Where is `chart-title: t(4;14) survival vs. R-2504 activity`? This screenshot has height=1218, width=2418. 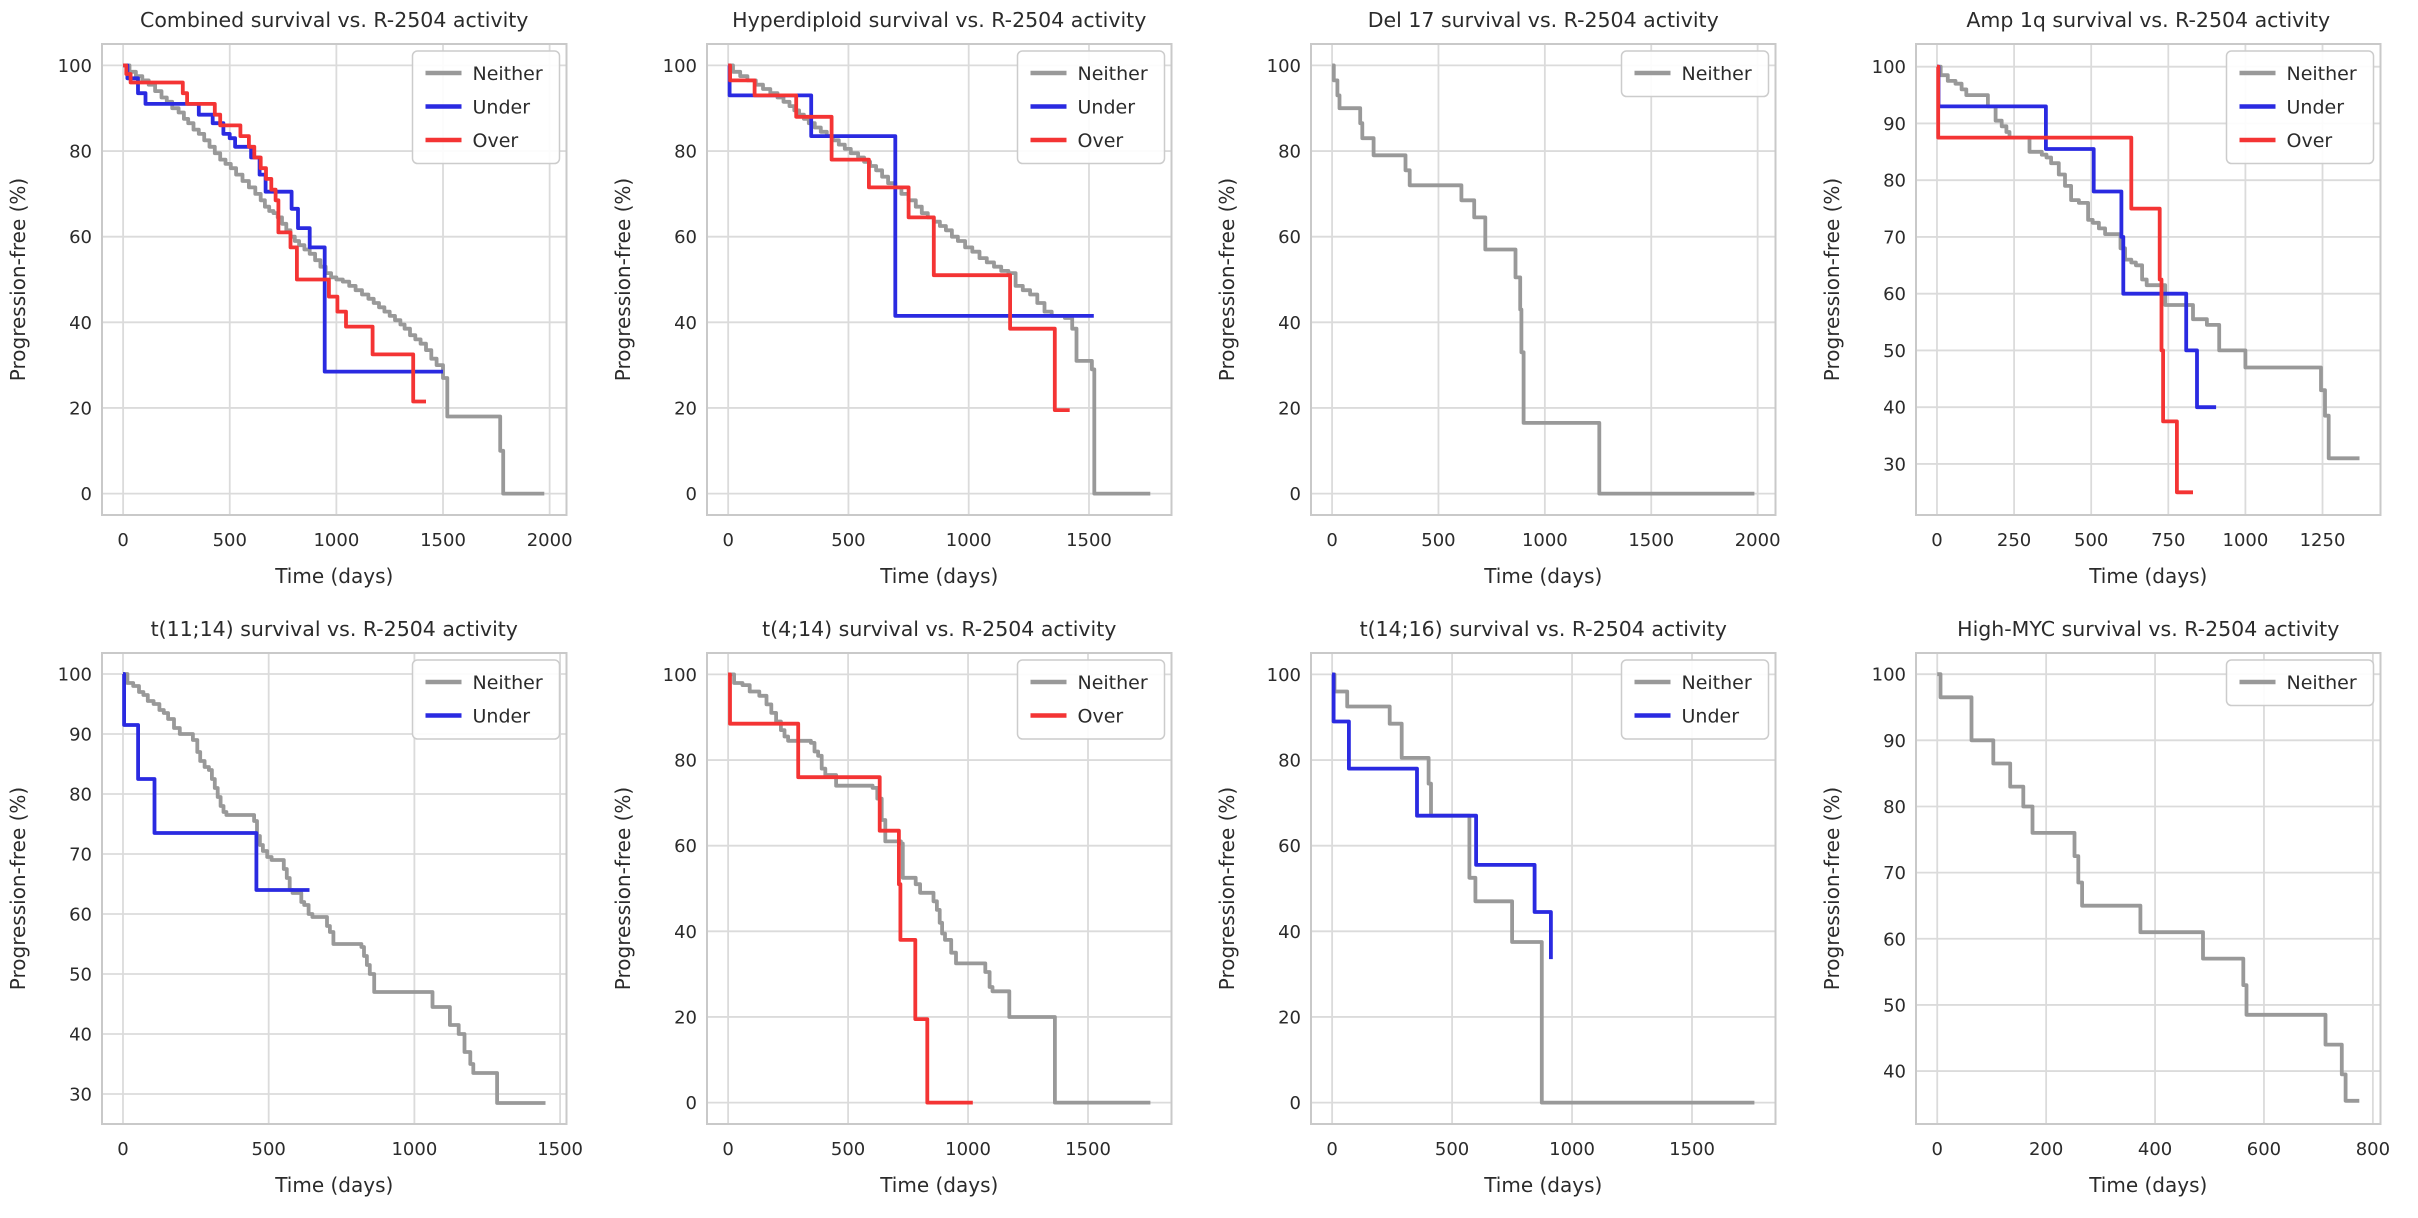
chart-title: t(4;14) survival vs. R-2504 activity is located at coordinates (939, 629).